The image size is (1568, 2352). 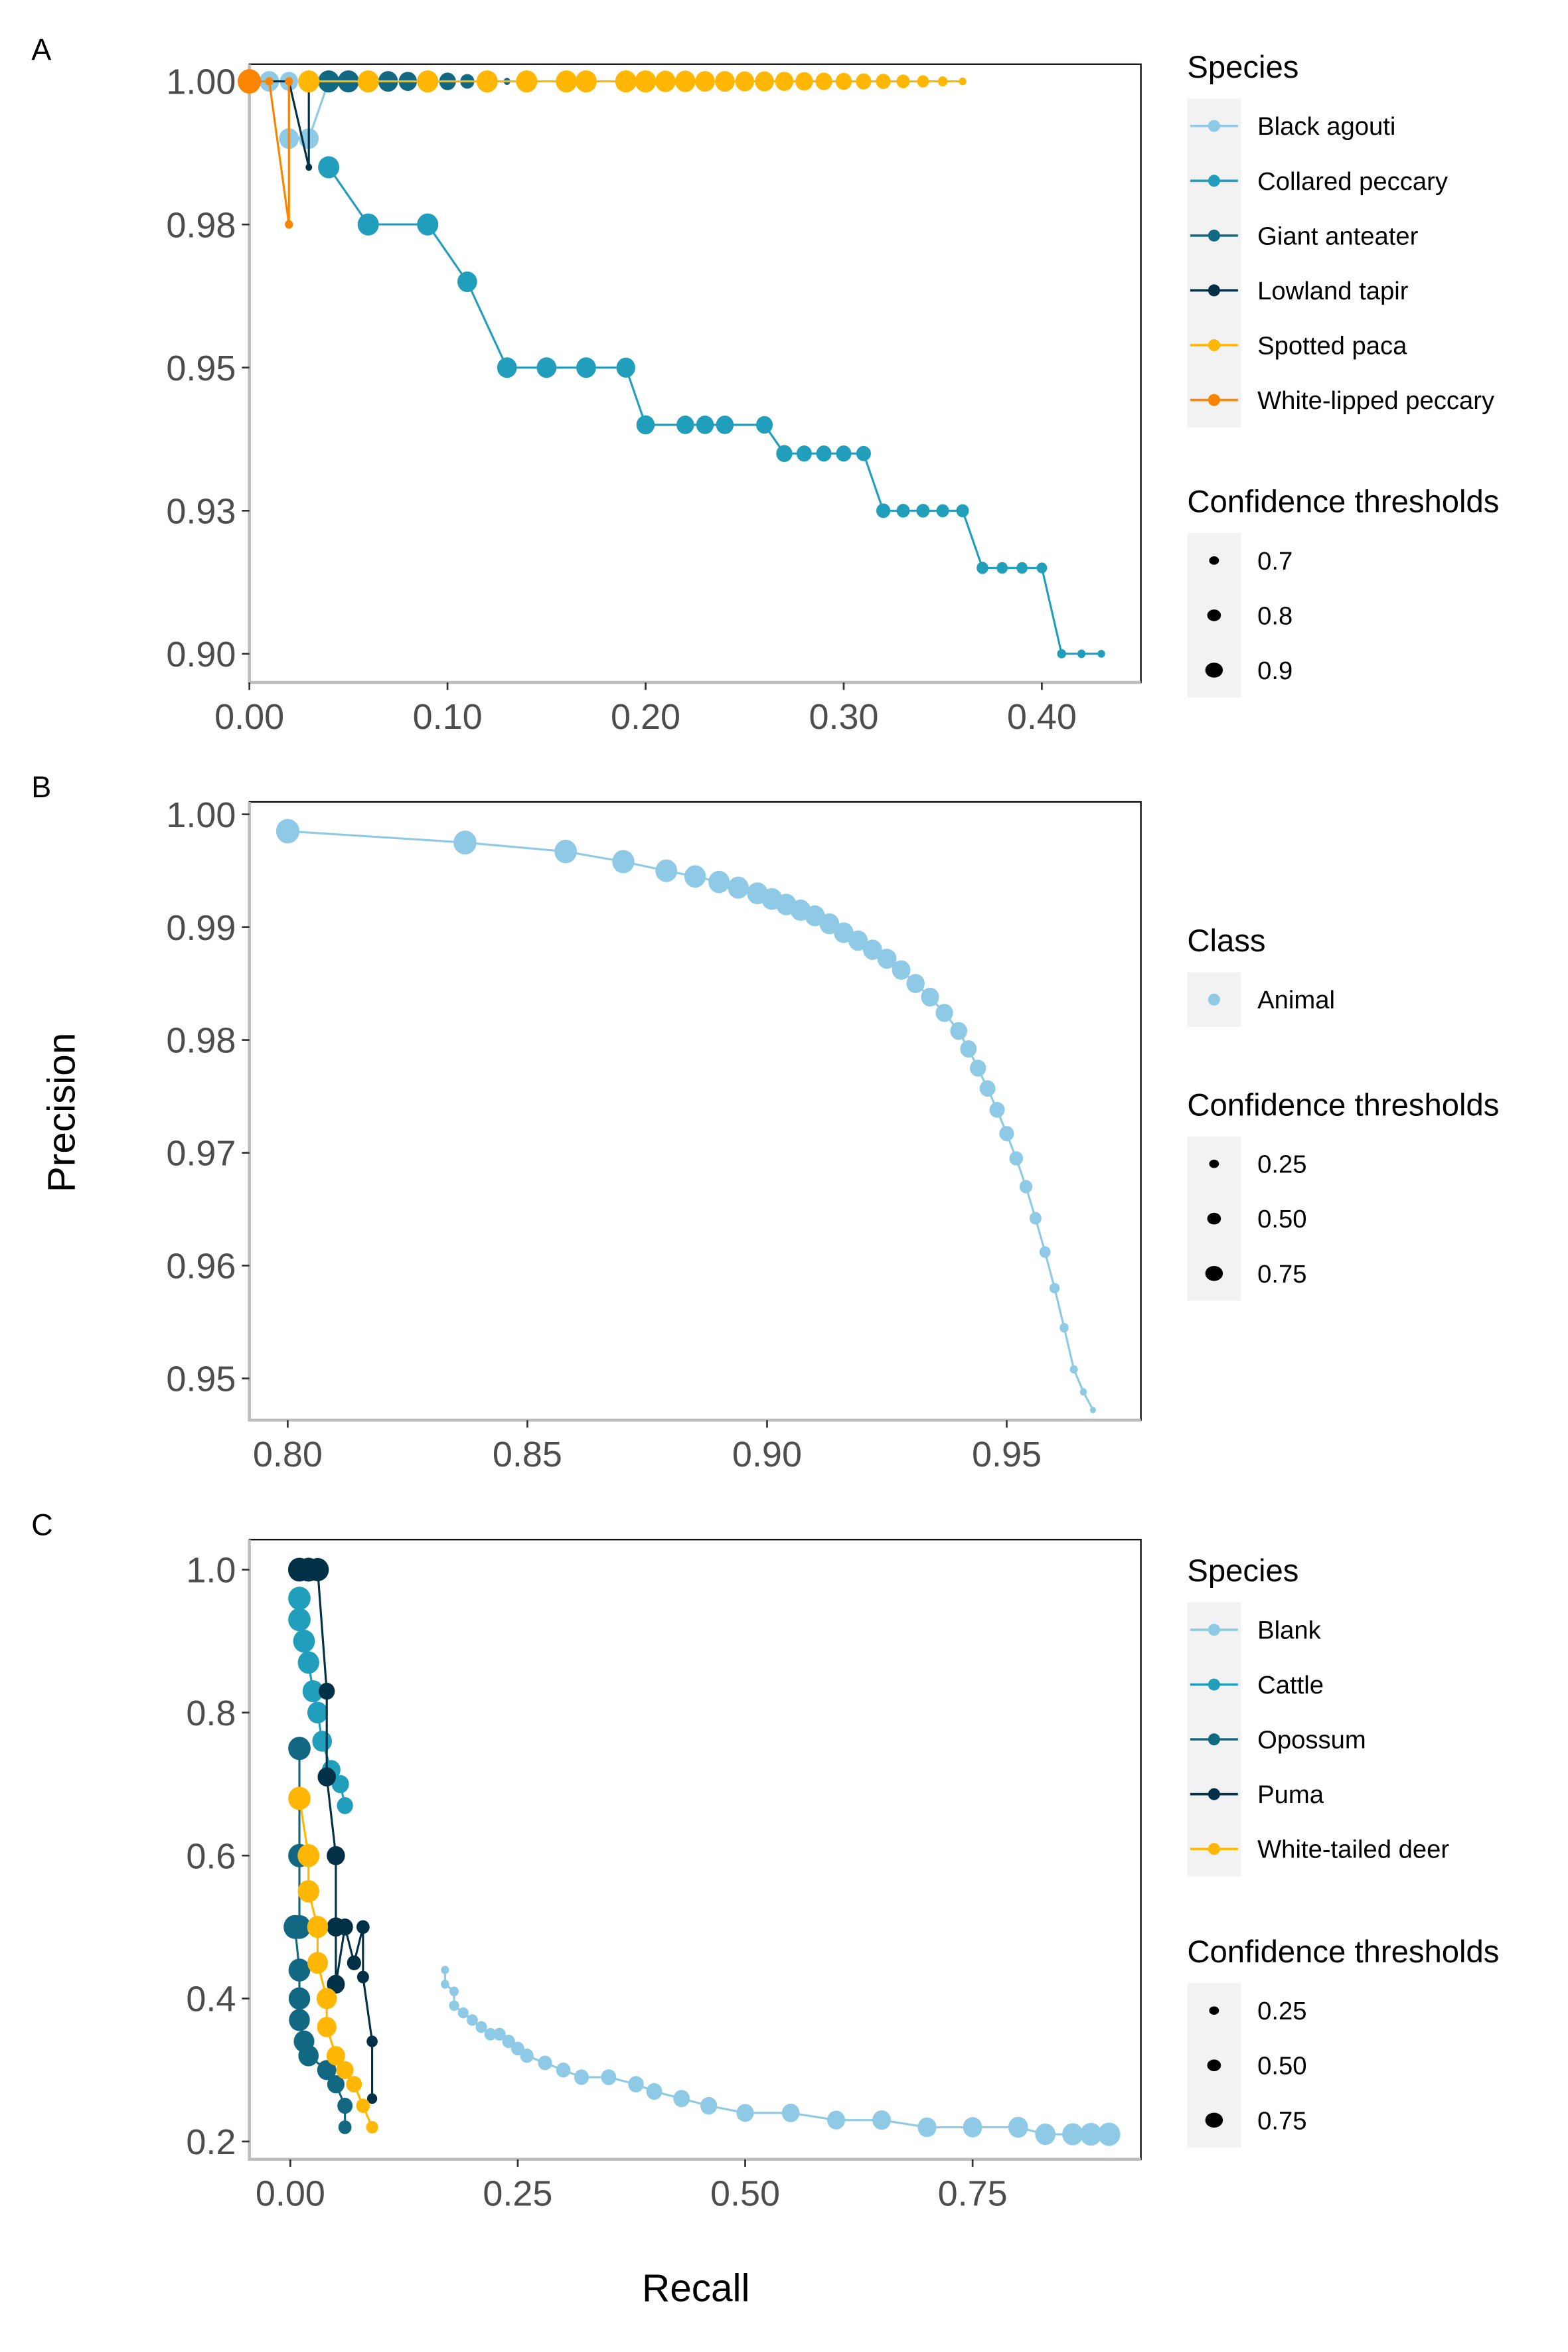 I want to click on legend-color-title: Species, so click(x=1243, y=1571).